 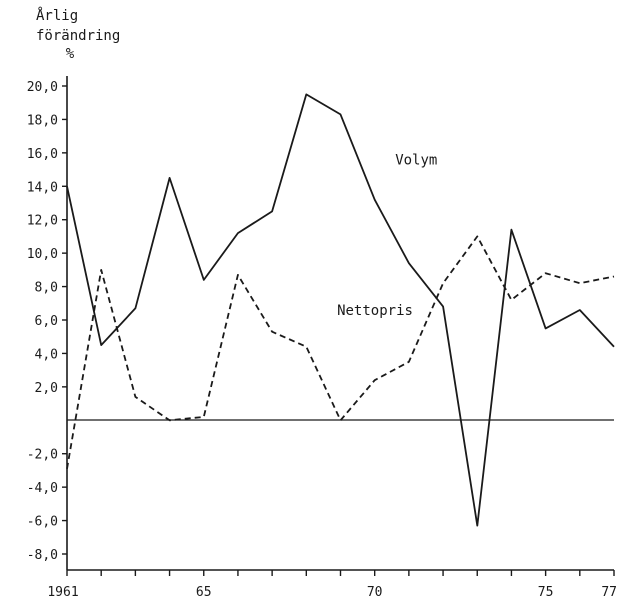 I want to click on y-axis-title-line-3: %, so click(x=70, y=54).